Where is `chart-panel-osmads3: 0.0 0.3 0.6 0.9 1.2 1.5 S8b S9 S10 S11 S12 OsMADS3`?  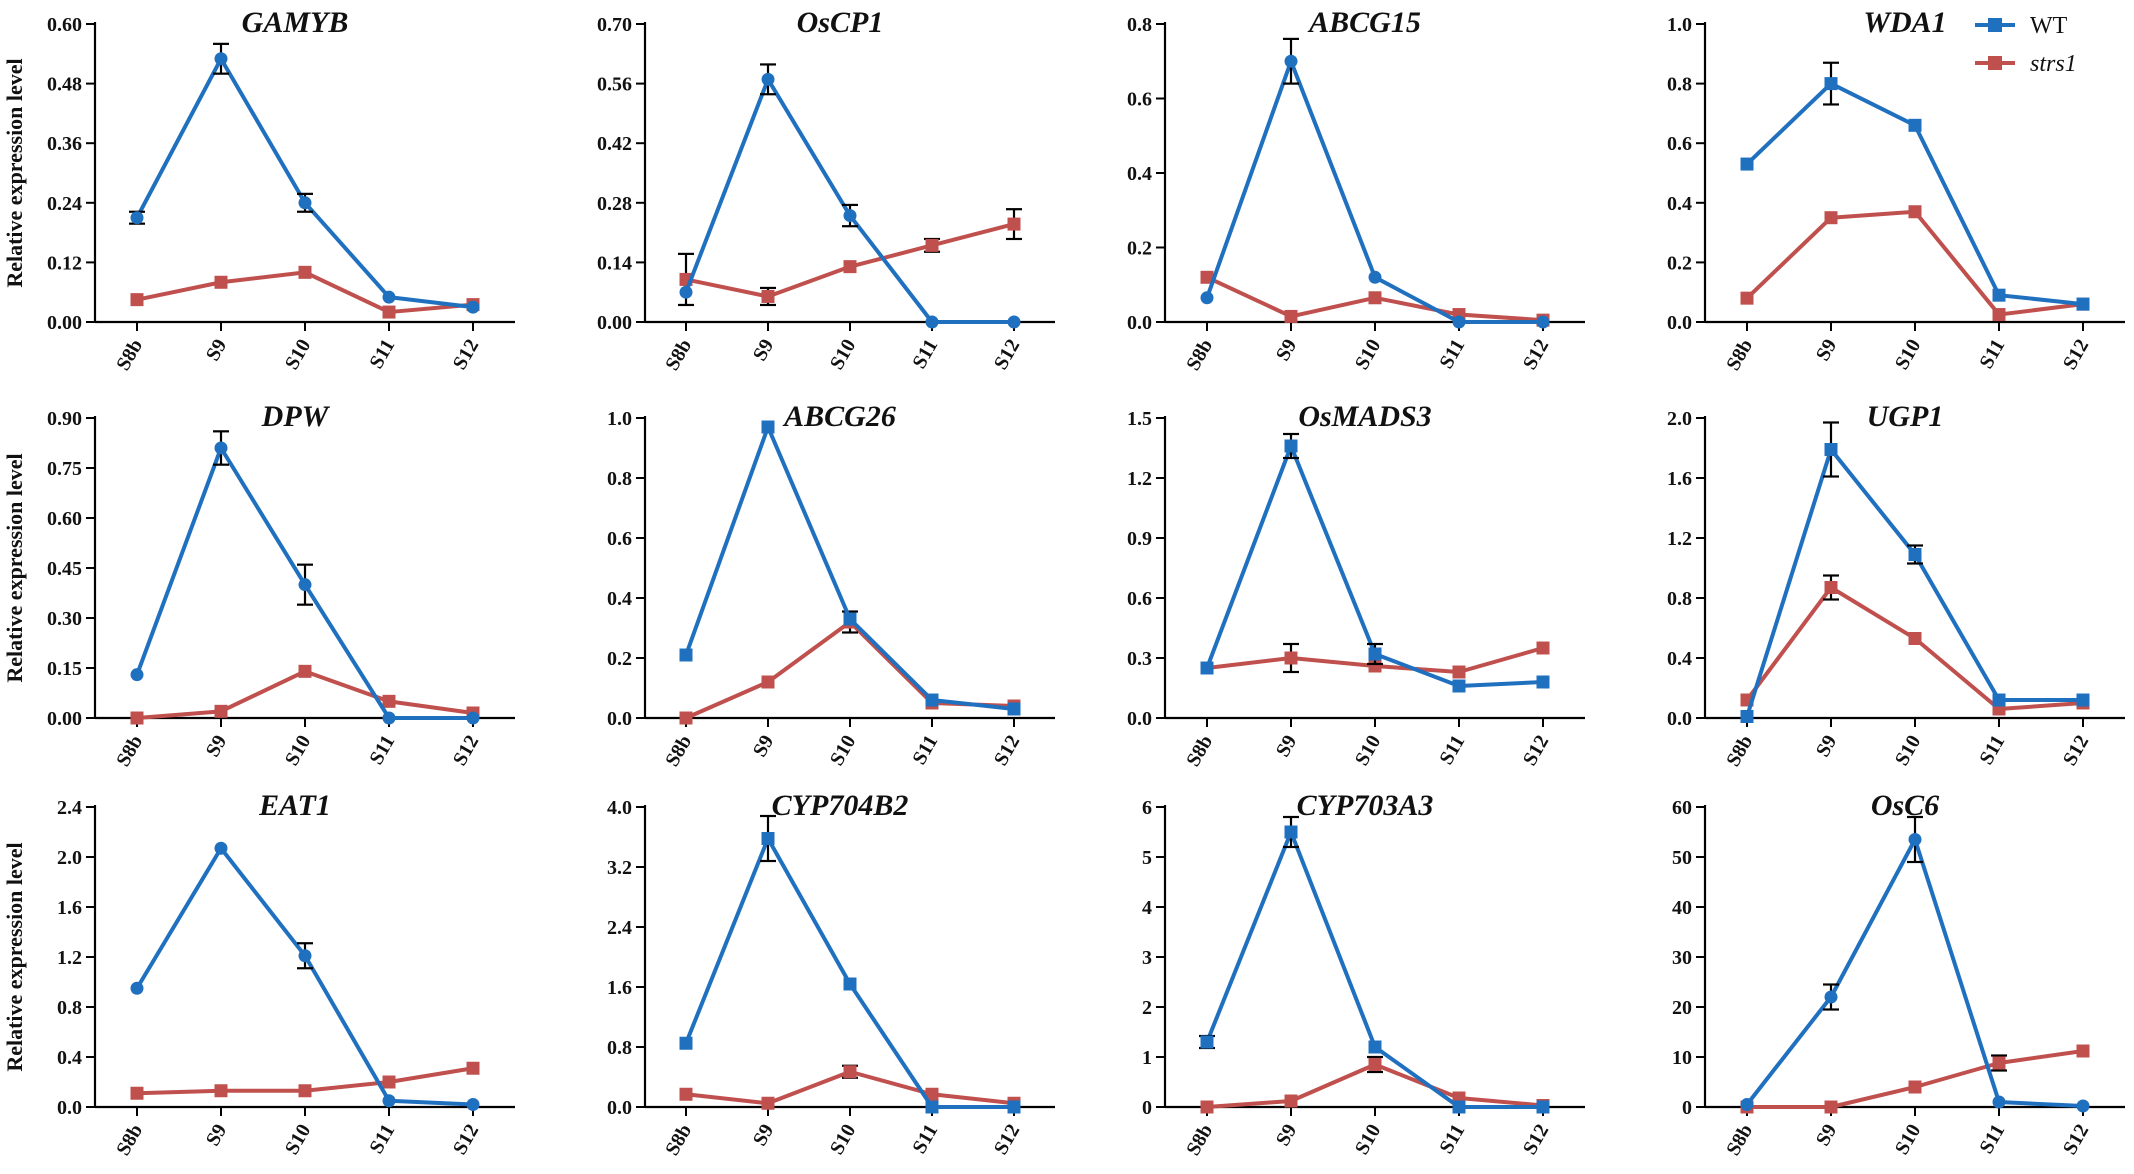
chart-panel-osmads3: 0.0 0.3 0.6 0.9 1.2 1.5 S8b S9 S10 S11 S12 OsMADS3 is located at coordinates (1356, 585).